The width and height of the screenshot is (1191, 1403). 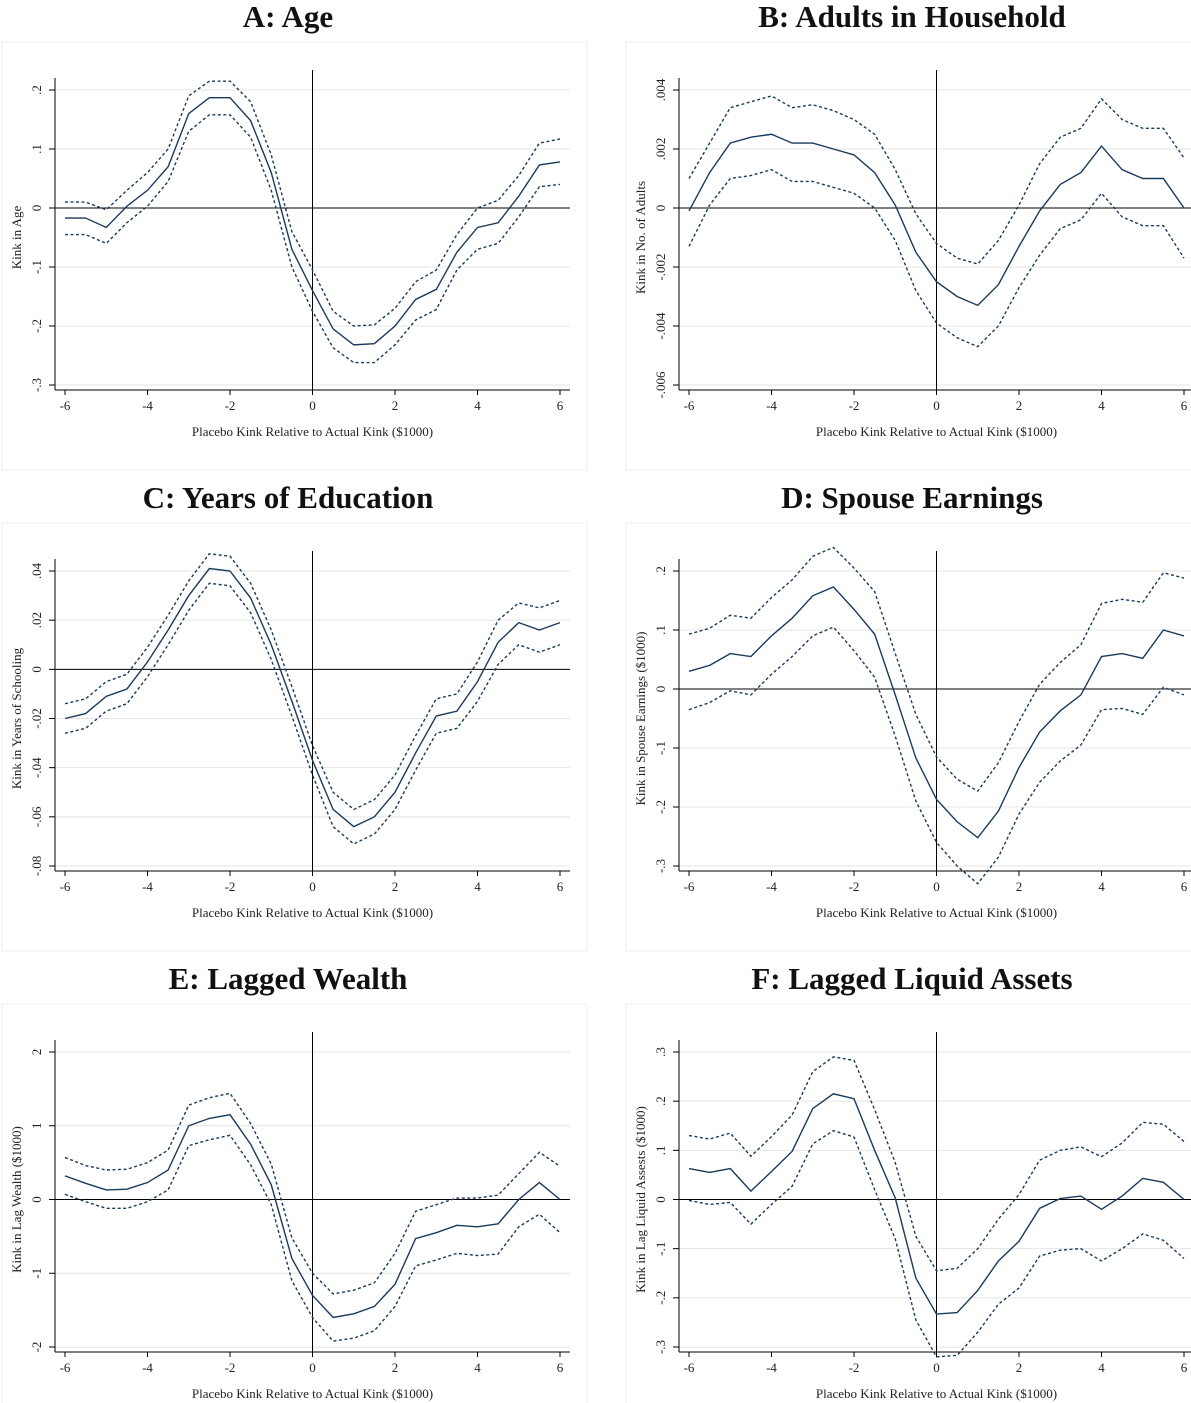 I want to click on y-axis-label: Kink in Years of Schooling, so click(x=16, y=718).